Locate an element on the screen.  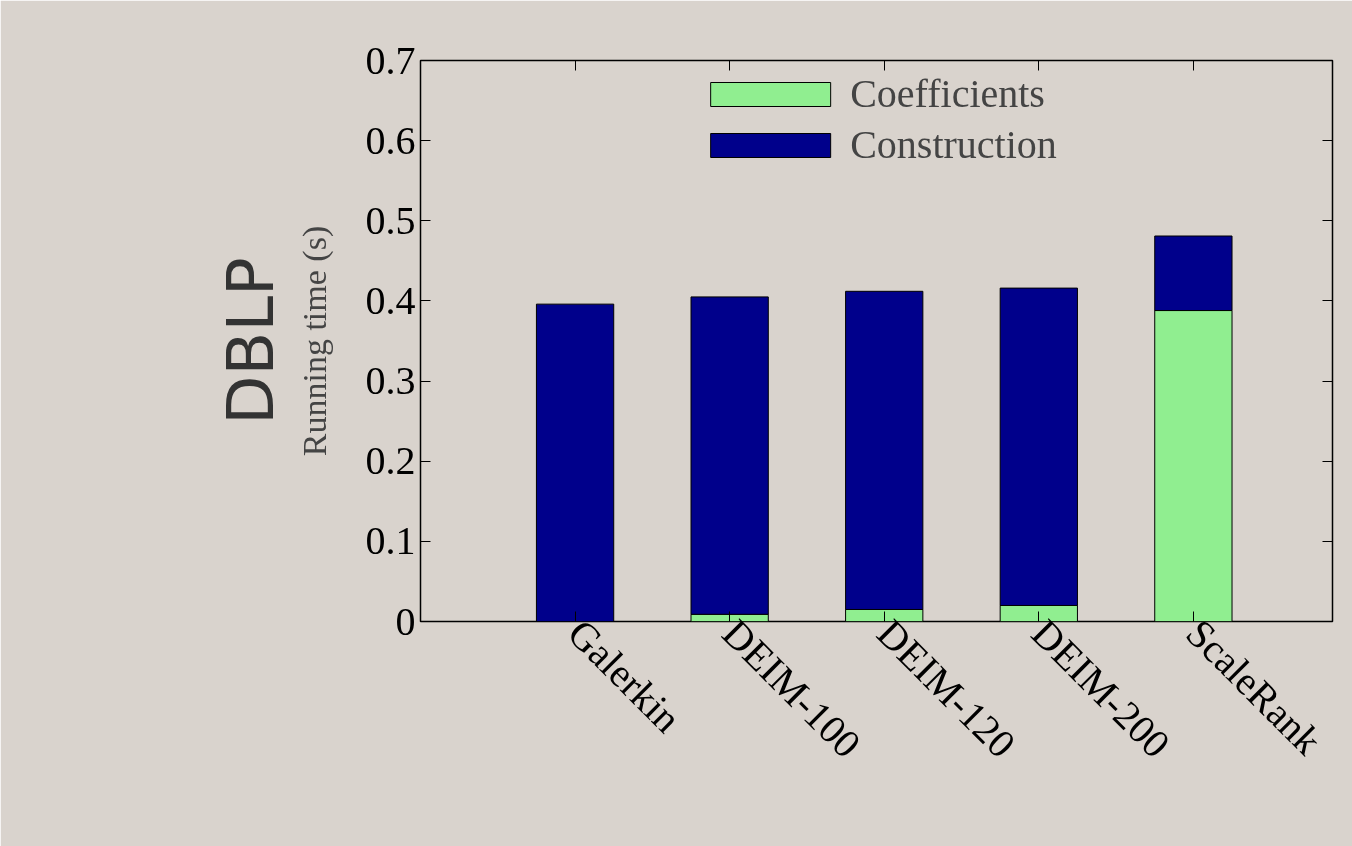
text: DBLP is located at coordinates (250, 341).